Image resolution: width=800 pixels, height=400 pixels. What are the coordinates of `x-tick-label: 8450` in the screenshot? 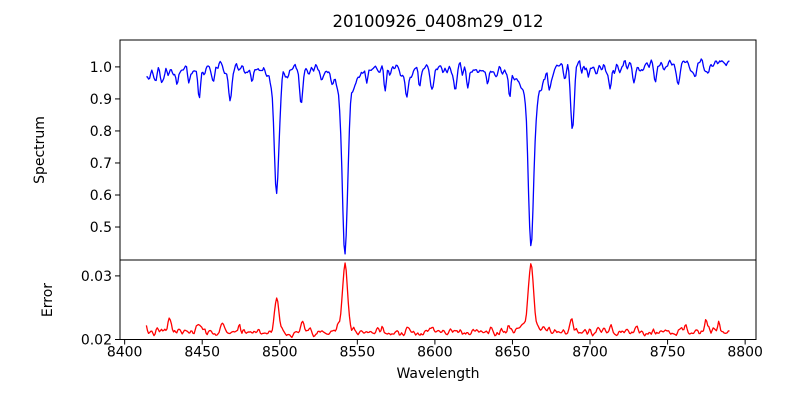 It's located at (202, 353).